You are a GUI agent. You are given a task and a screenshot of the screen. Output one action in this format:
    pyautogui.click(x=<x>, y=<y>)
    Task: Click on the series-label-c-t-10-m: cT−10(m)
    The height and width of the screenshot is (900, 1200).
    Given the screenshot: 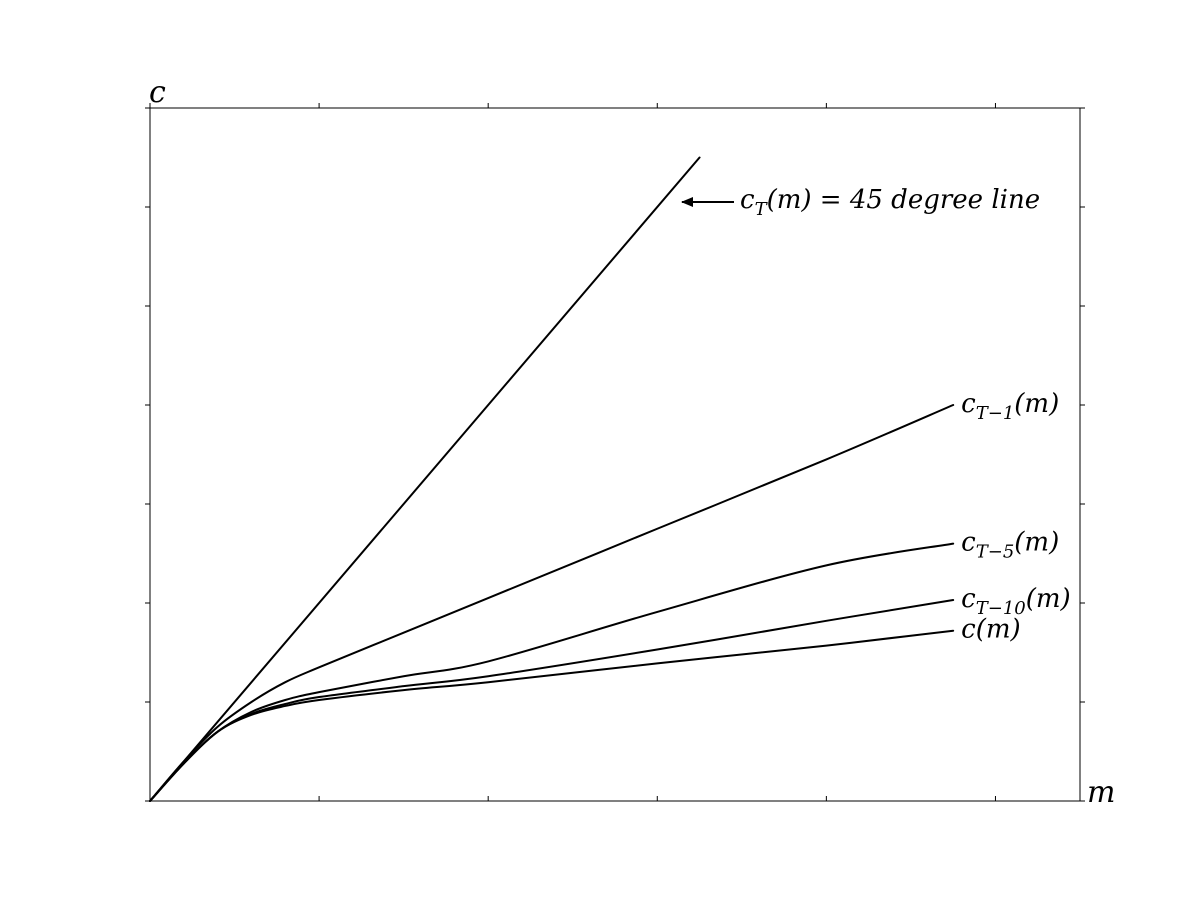 What is the action you would take?
    pyautogui.click(x=1016, y=601)
    